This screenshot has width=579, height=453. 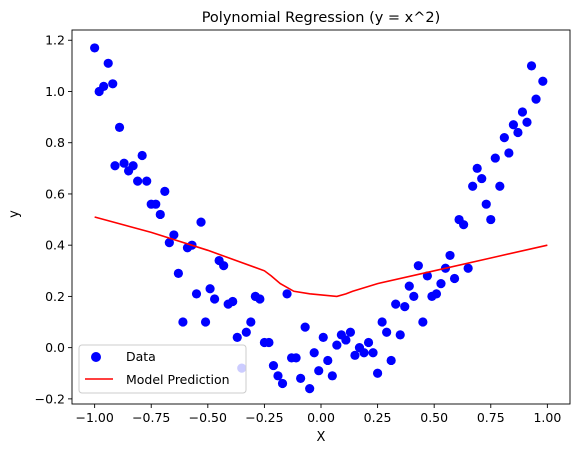 I want to click on y-tick-label: 0.6, so click(x=55, y=193).